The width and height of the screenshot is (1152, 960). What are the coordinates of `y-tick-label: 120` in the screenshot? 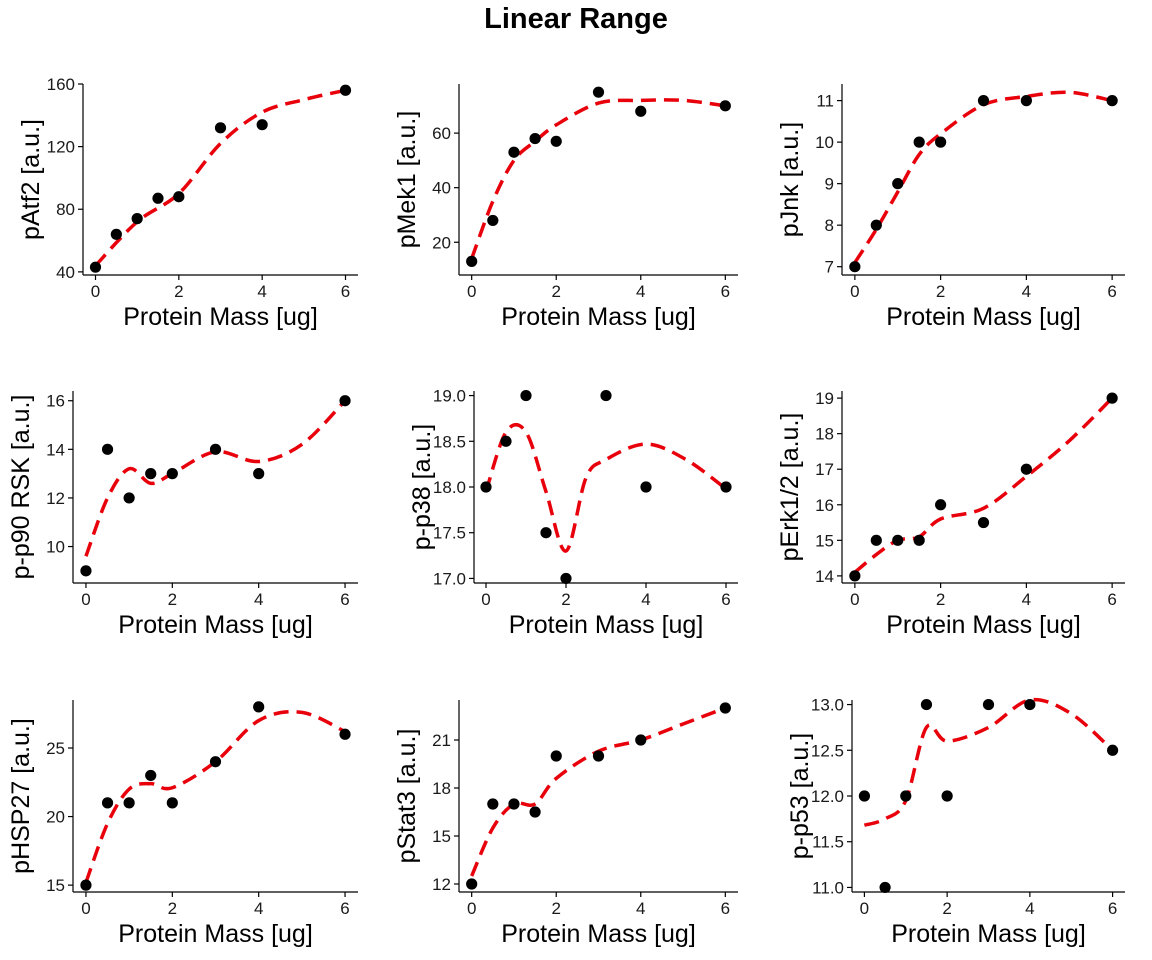 It's located at (61, 147).